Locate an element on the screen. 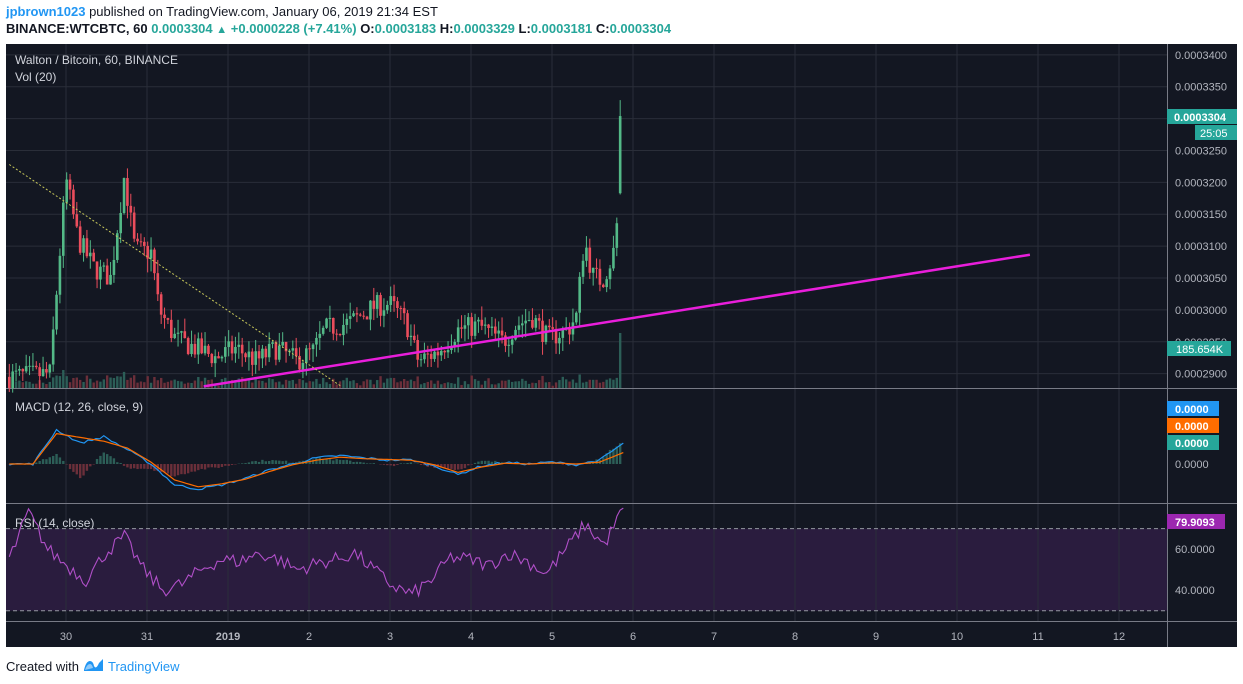 This screenshot has width=1243, height=684. price-tick-label: 0.0003200 is located at coordinates (1201, 183).